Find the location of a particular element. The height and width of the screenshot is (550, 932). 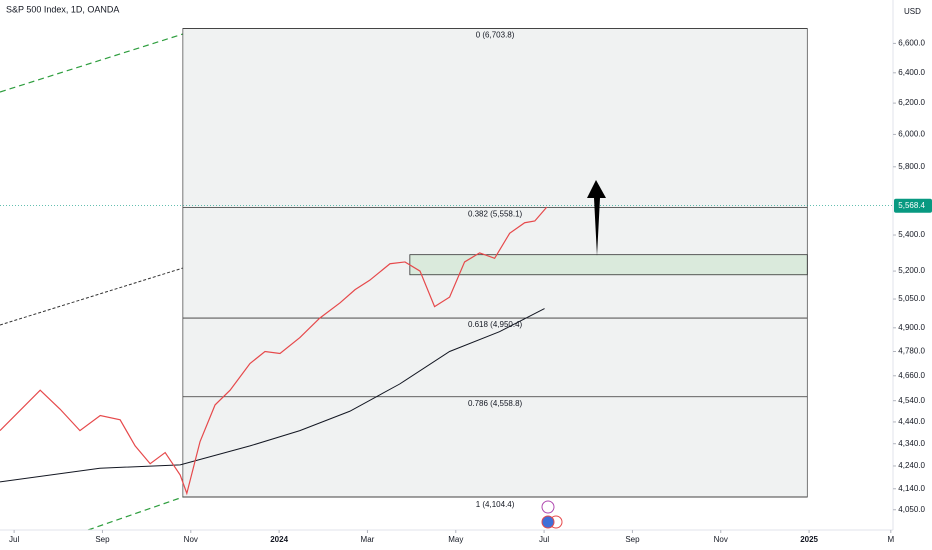

up-arrow is located at coordinates (596, 218).